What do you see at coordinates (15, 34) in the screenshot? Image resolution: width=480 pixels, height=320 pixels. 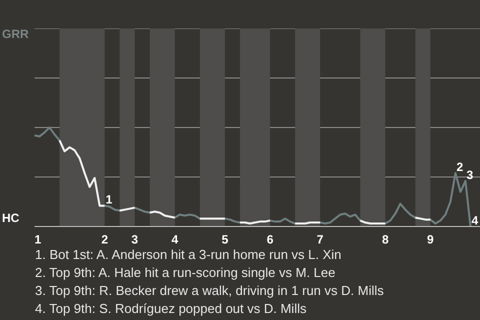 I see `text: GRR` at bounding box center [15, 34].